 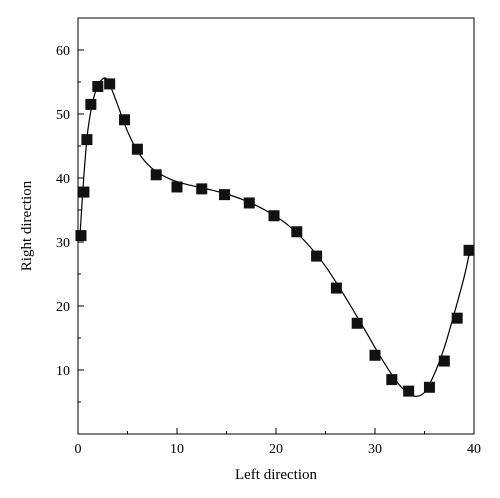 I want to click on y-tick-label: 40, so click(x=63, y=179).